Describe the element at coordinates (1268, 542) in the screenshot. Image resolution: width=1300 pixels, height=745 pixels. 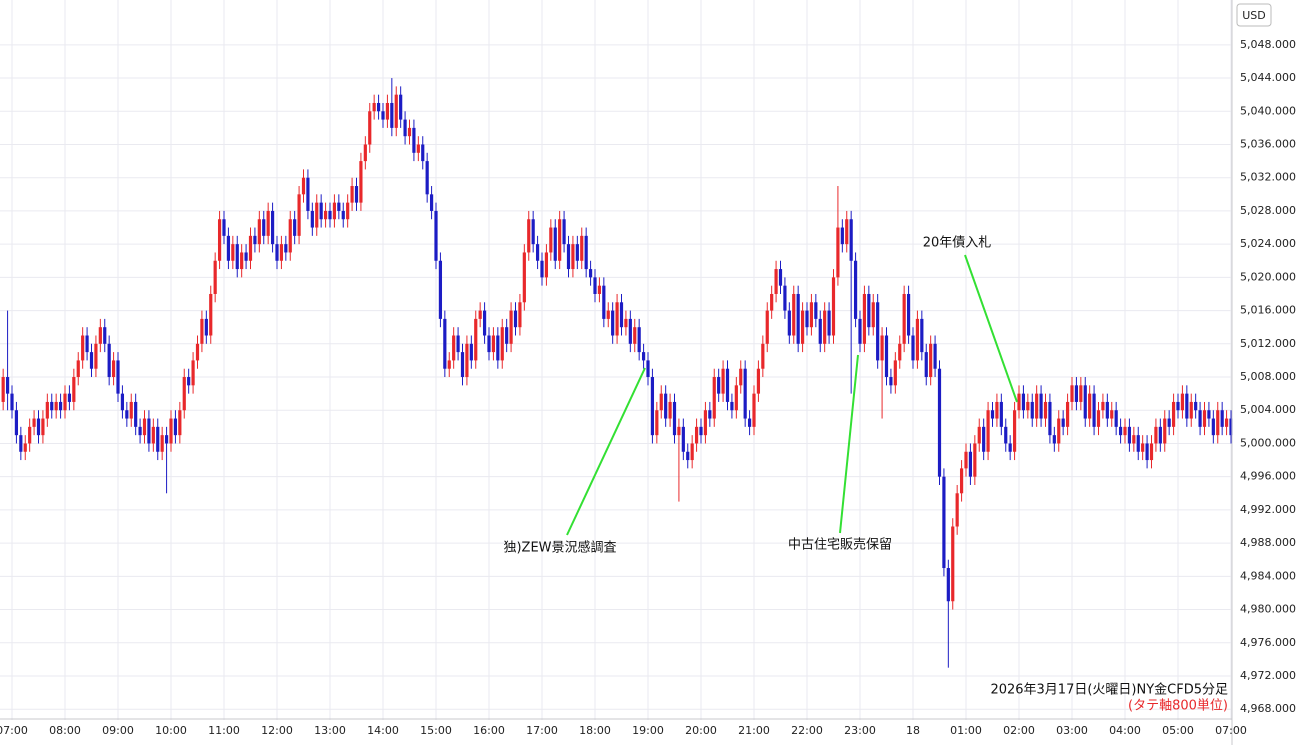
I see `y-tick-label: 4,988.000` at that location.